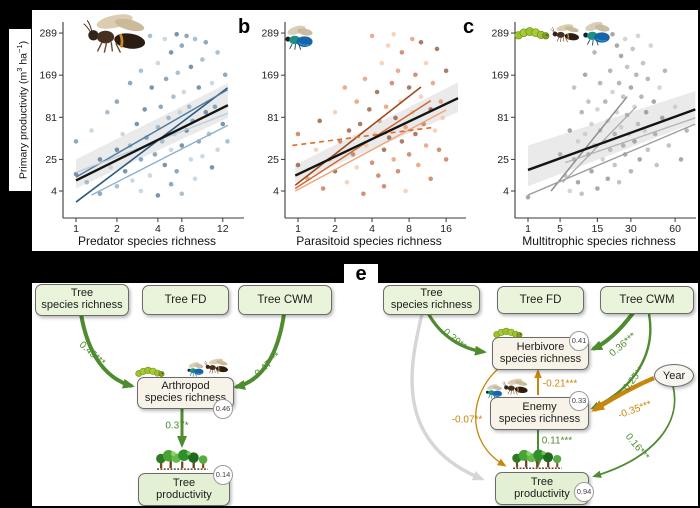  I want to click on x-tick-label: 4, so click(372, 228).